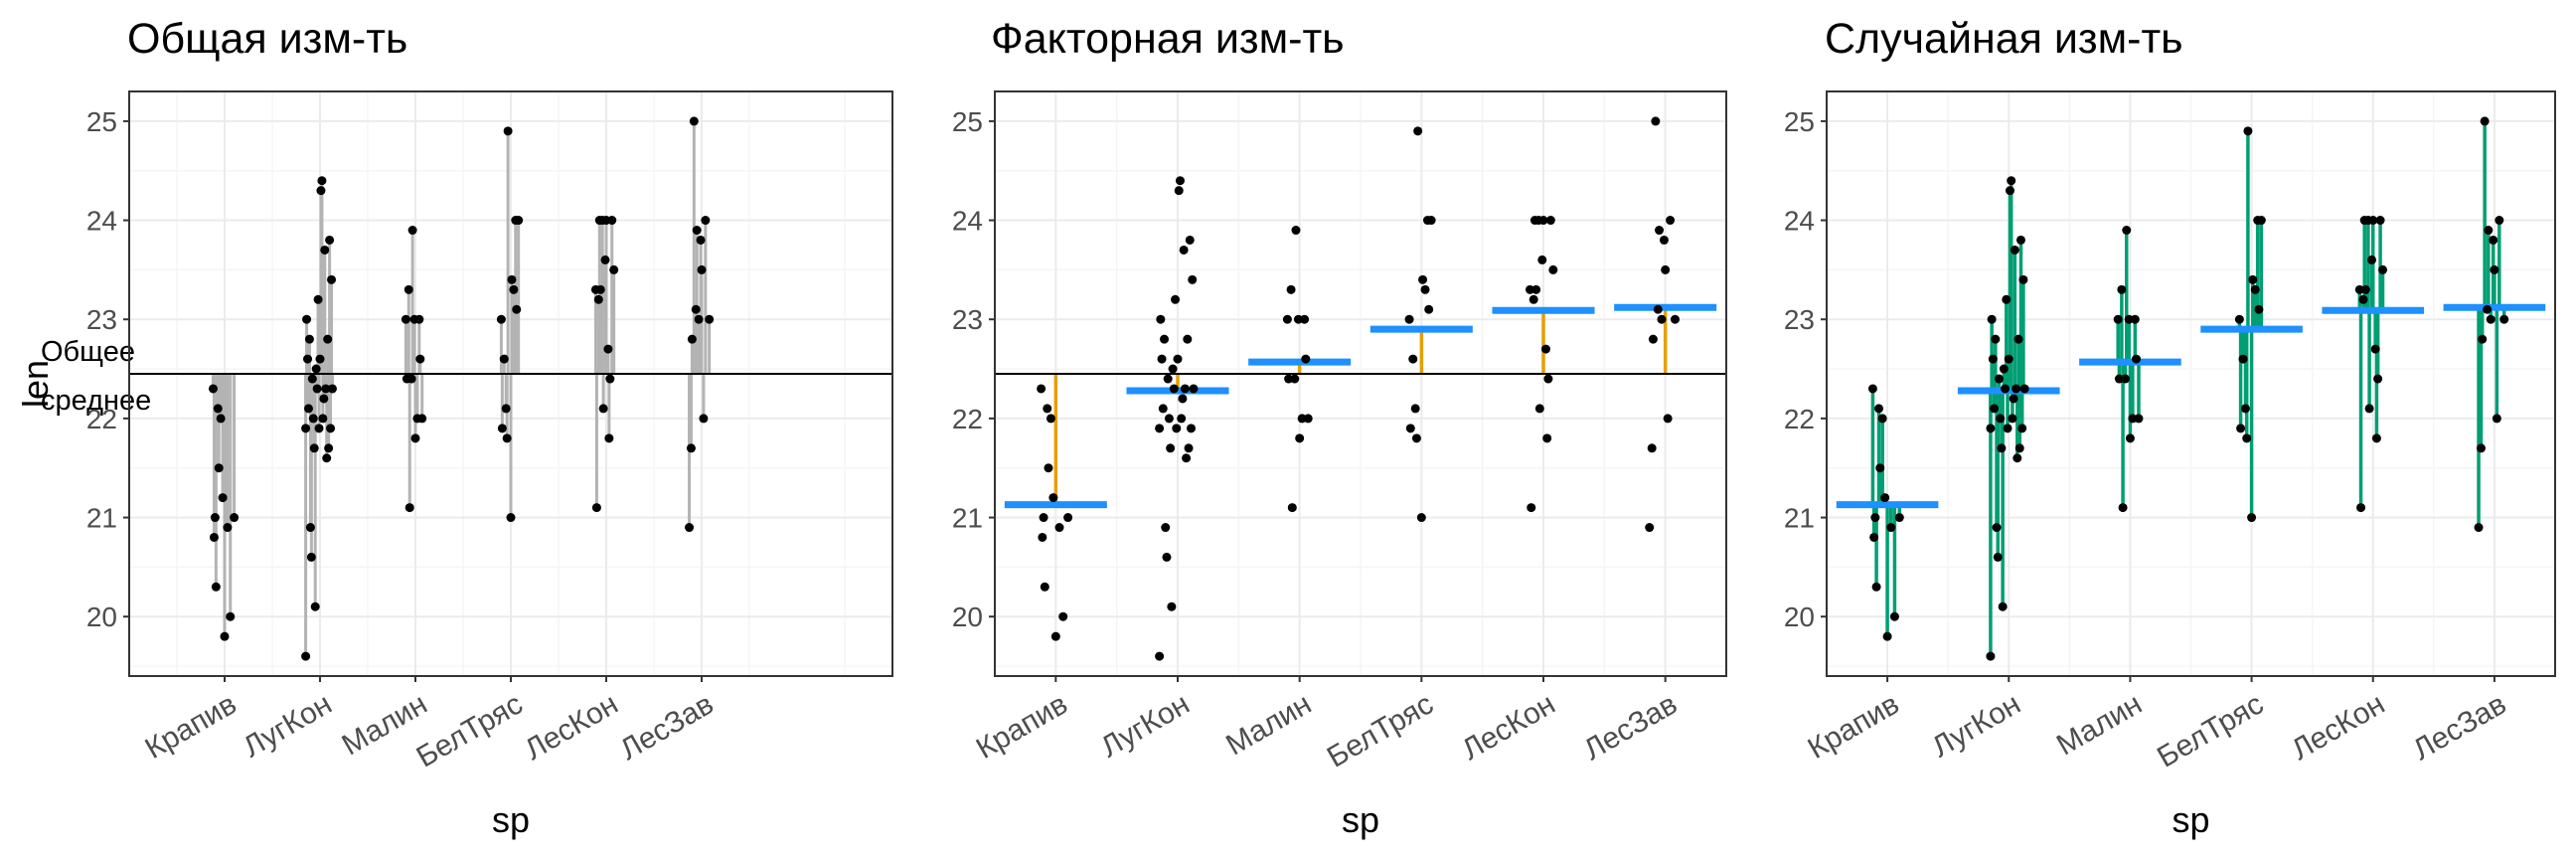 Image resolution: width=2576 pixels, height=859 pixels. What do you see at coordinates (88, 352) in the screenshot?
I see `grand-mean-label-line1: Общее` at bounding box center [88, 352].